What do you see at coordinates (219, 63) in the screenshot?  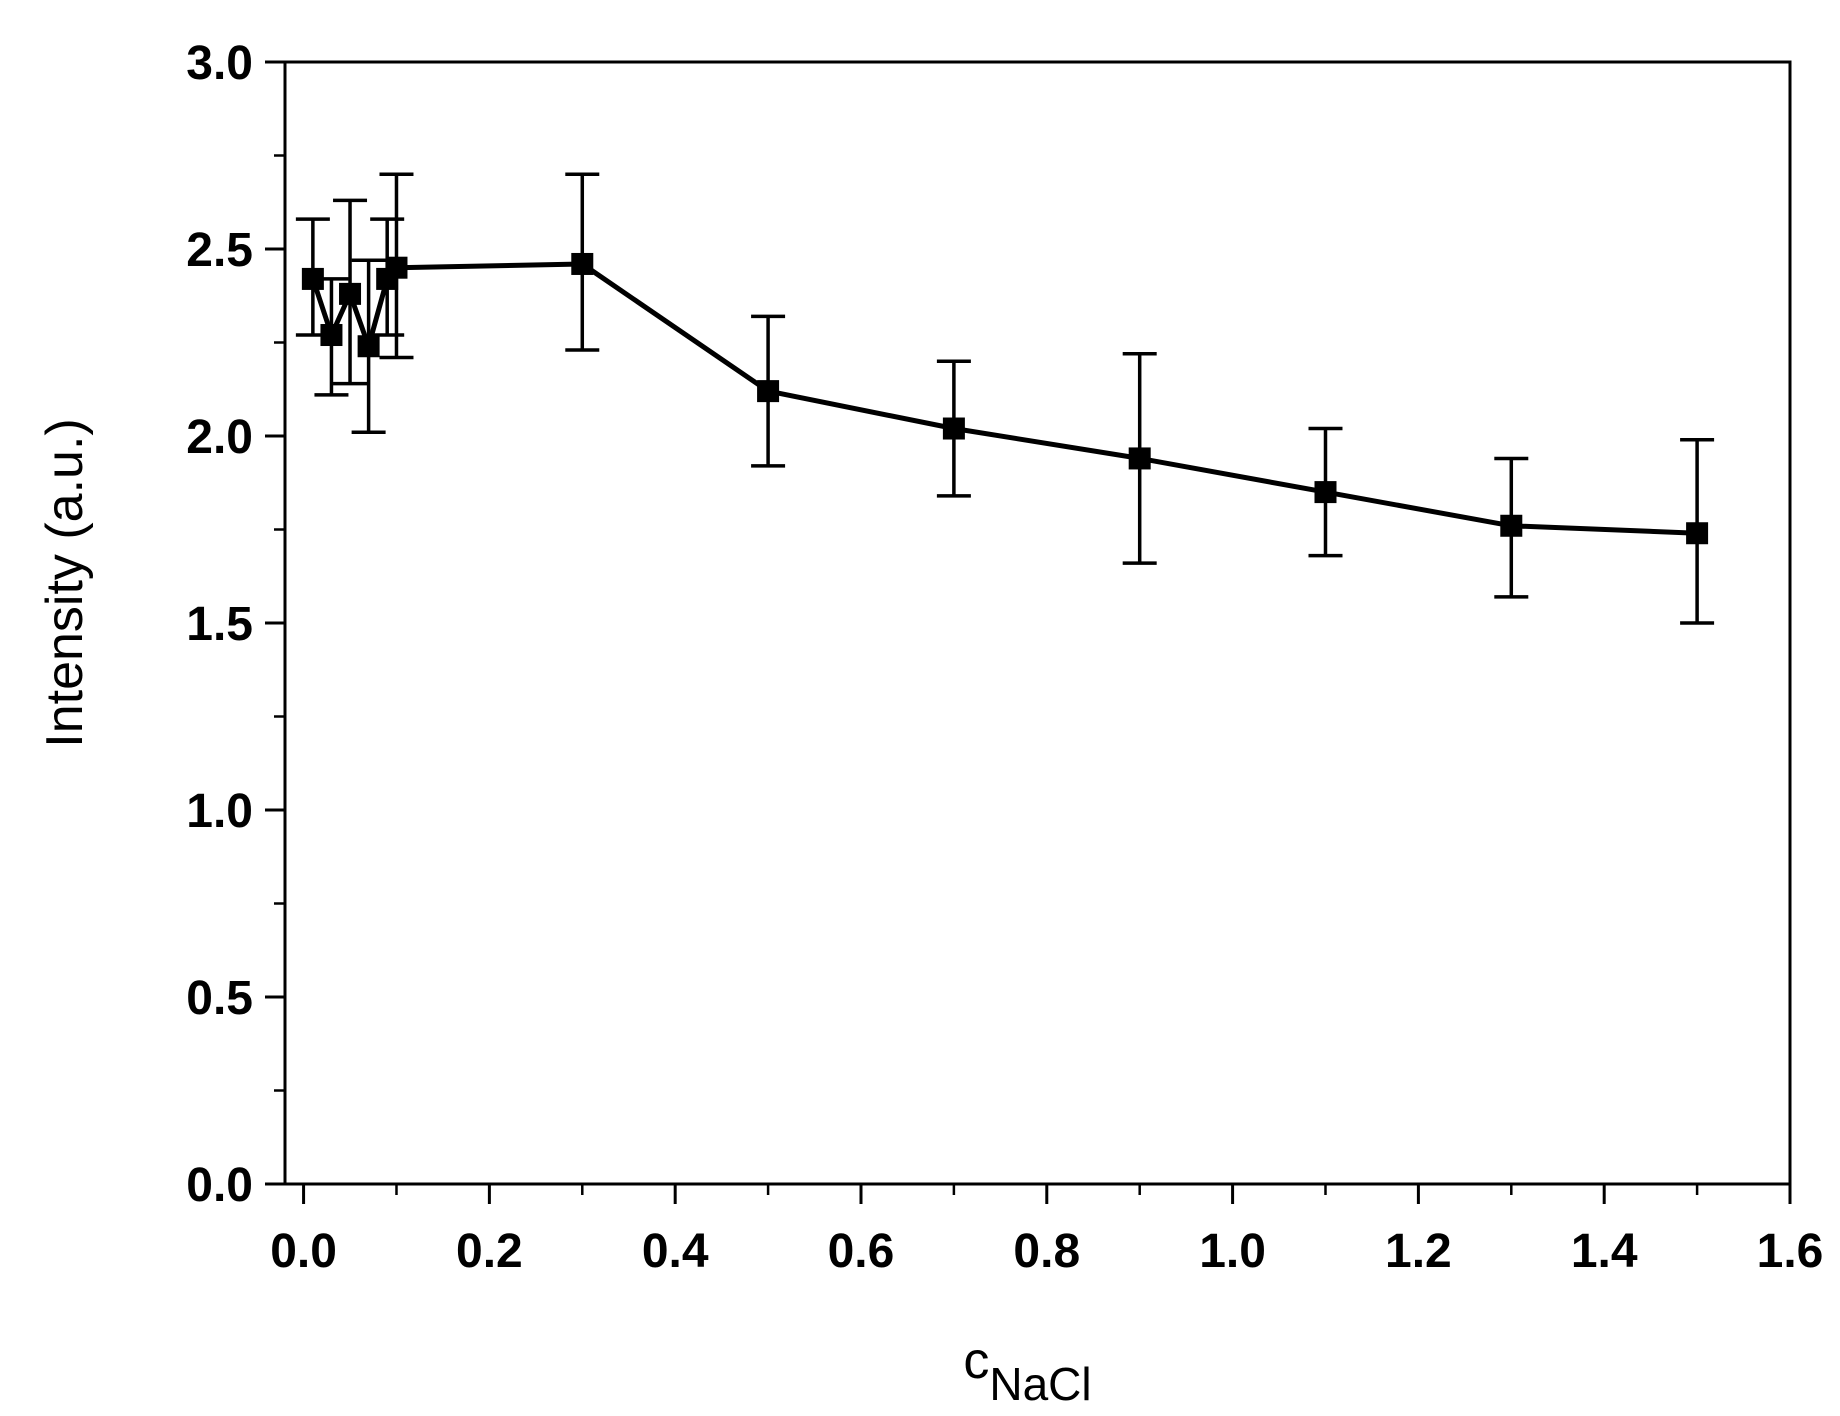 I see `y-tick-label: 3.0` at bounding box center [219, 63].